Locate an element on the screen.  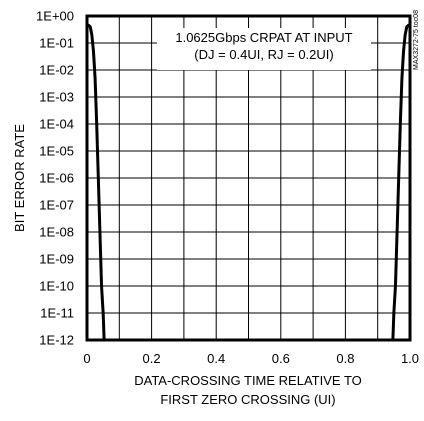
figure-id: MAX3272-75 toc08 is located at coordinates (416, 40).